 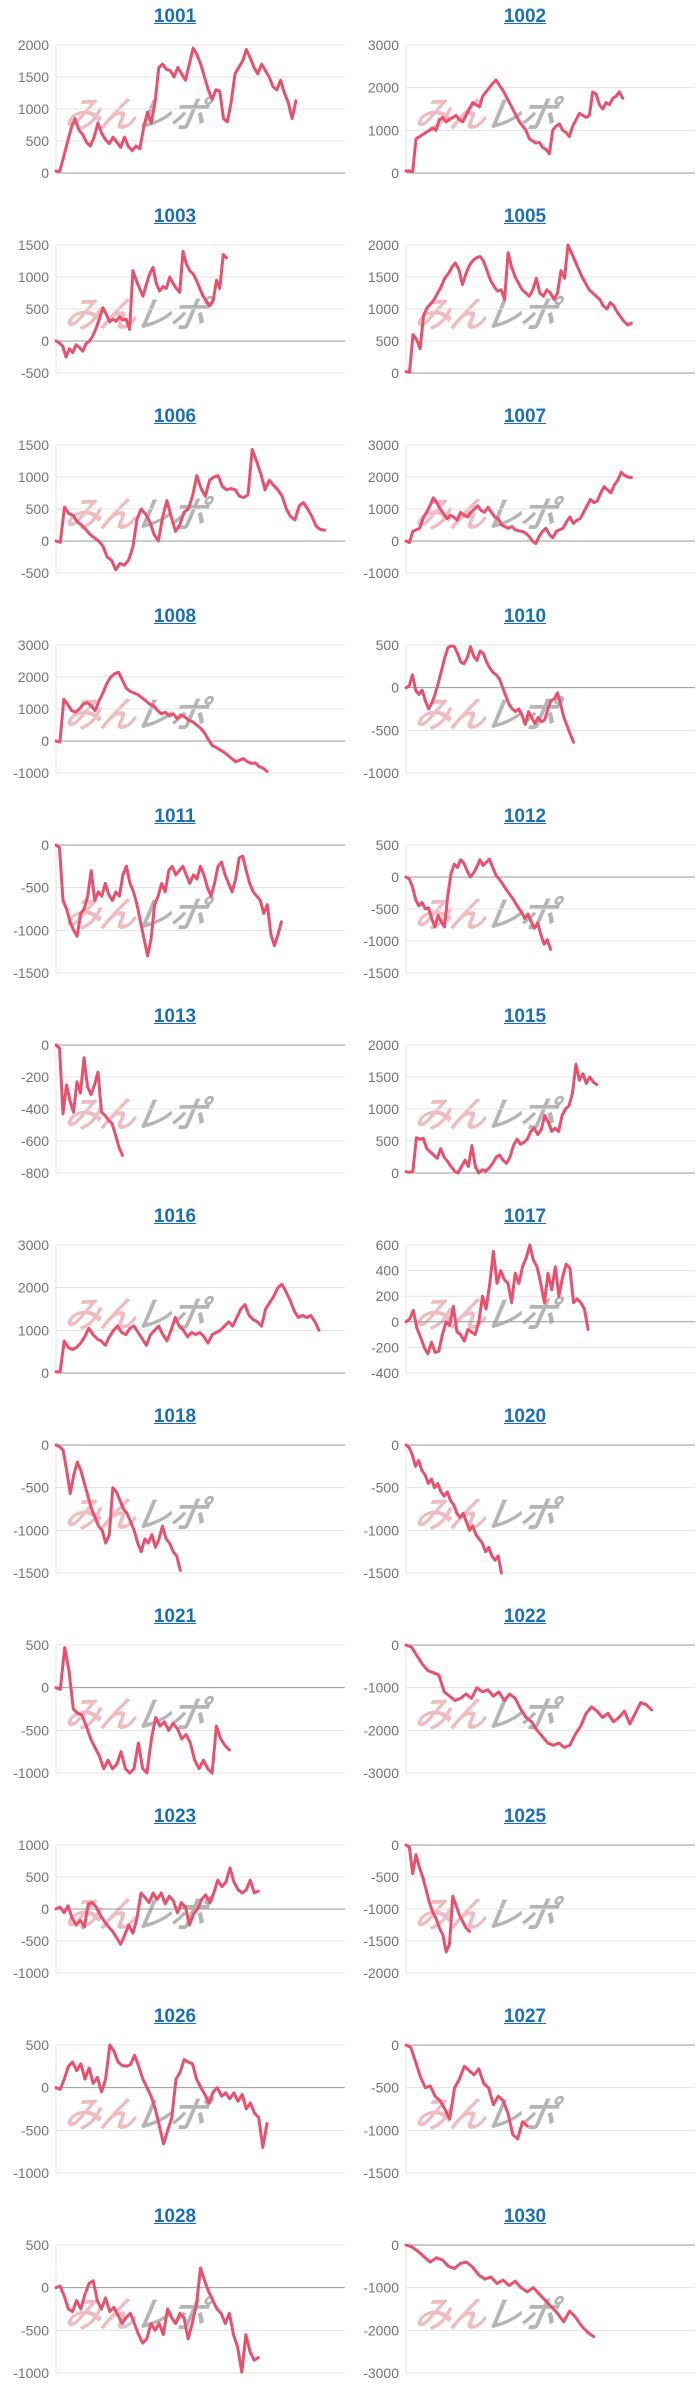 What do you see at coordinates (179, 709) in the screenshot?
I see `sparkline-chart-1008: 3000 2000 1000 0 -1000` at bounding box center [179, 709].